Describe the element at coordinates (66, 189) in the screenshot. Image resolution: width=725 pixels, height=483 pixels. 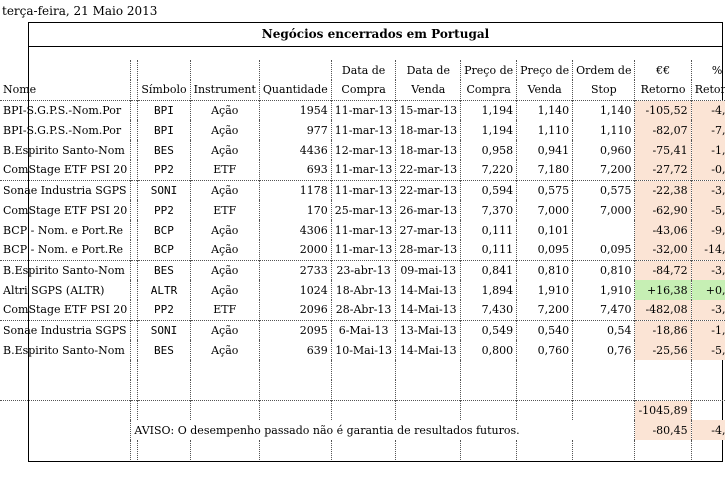
I see `cell-nome: Sonae Industria SGPS` at that location.